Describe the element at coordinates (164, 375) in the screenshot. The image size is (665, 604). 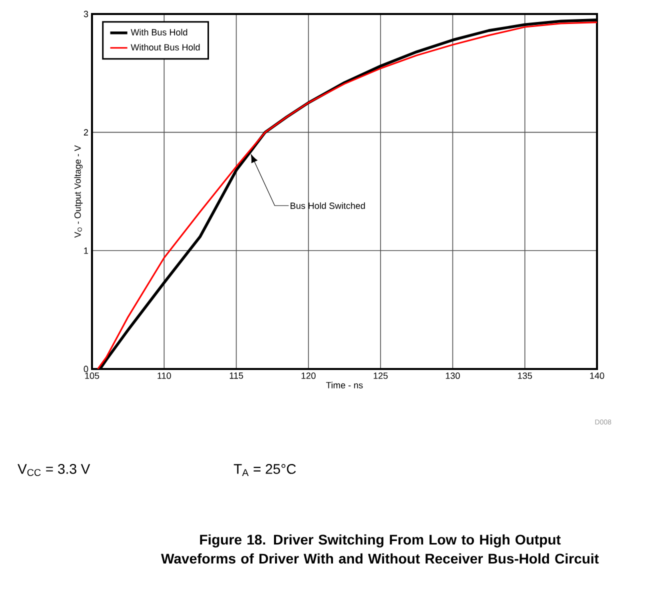
I see `x-tick-label: 110` at that location.